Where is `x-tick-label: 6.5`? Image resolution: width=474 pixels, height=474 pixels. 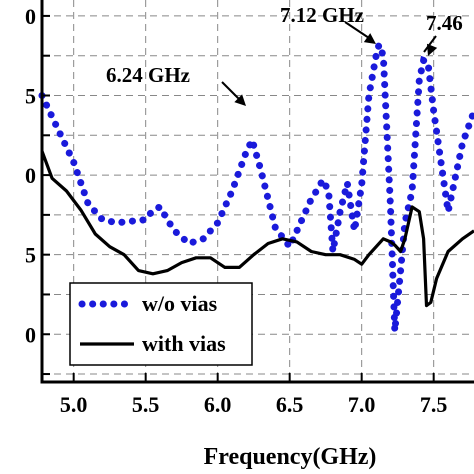
x-tick-label: 6.5 is located at coordinates (290, 404).